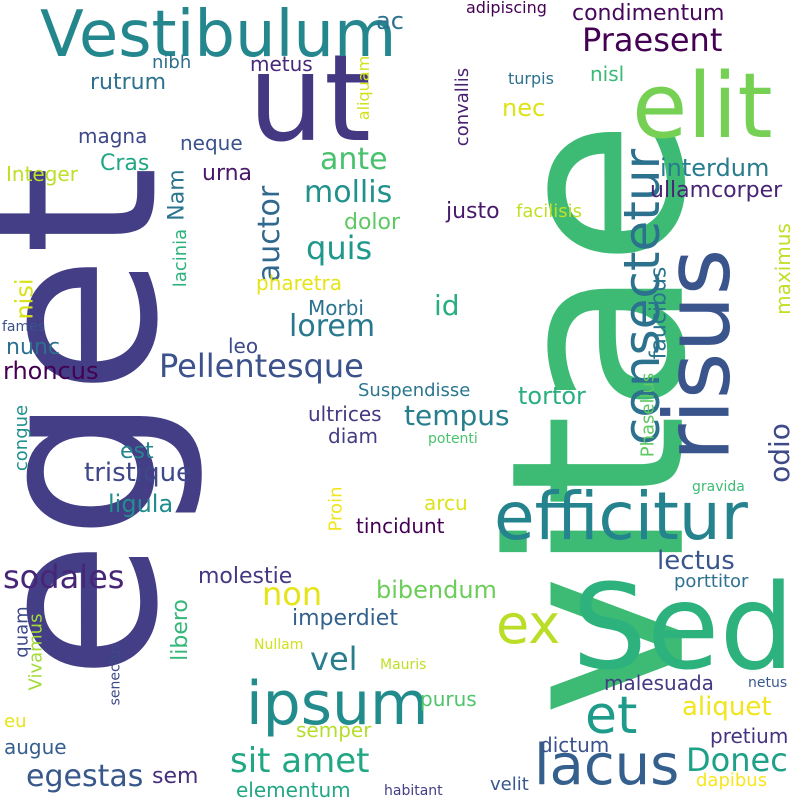 The image size is (800, 800). I want to click on word-bibendum: bibendum, so click(436, 590).